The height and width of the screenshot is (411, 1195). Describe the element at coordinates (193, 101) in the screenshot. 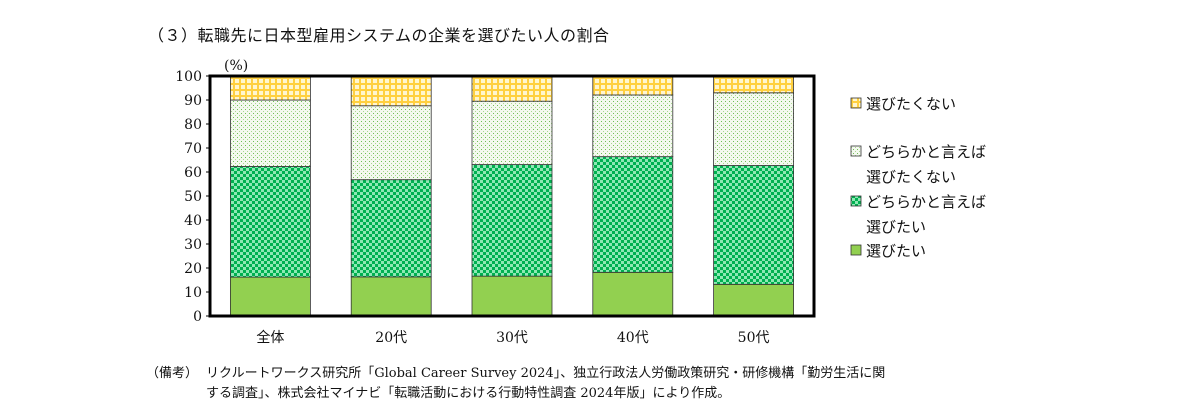

I see `y-tick-label: 90` at that location.